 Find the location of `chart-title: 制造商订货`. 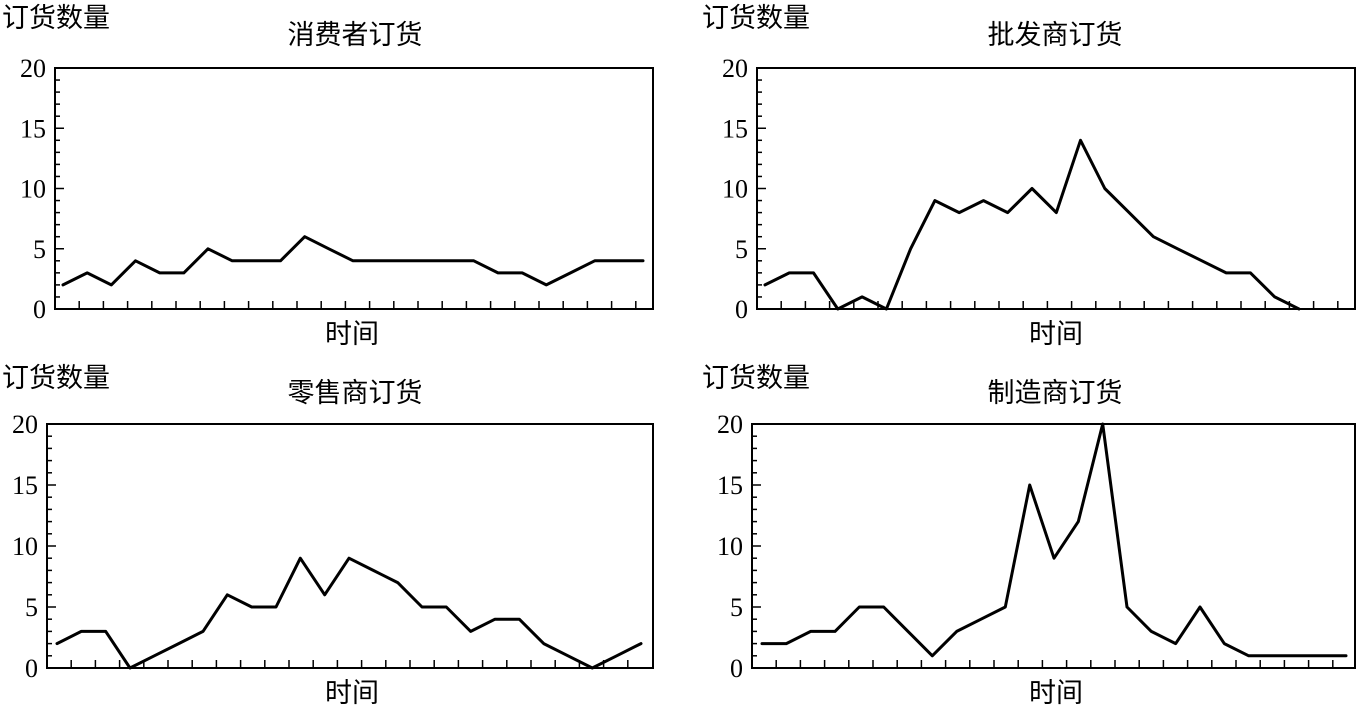

chart-title: 制造商订货 is located at coordinates (1055, 393).